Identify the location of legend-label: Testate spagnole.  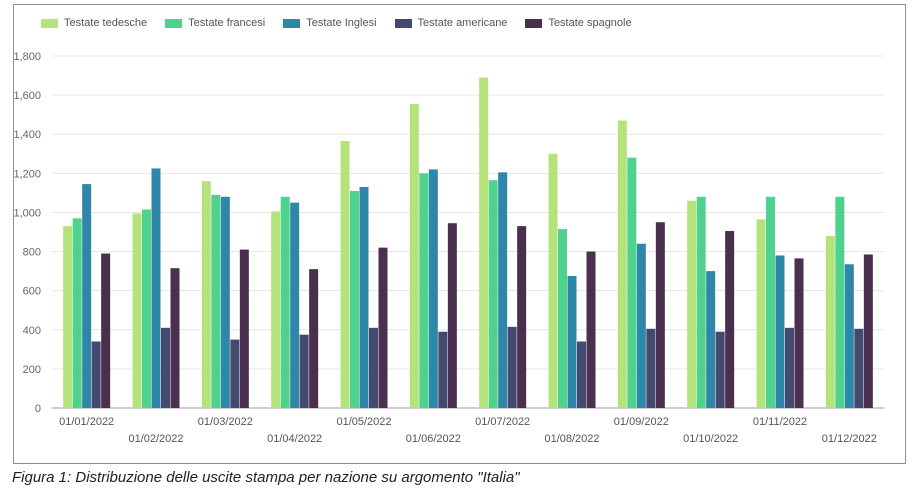
(590, 23).